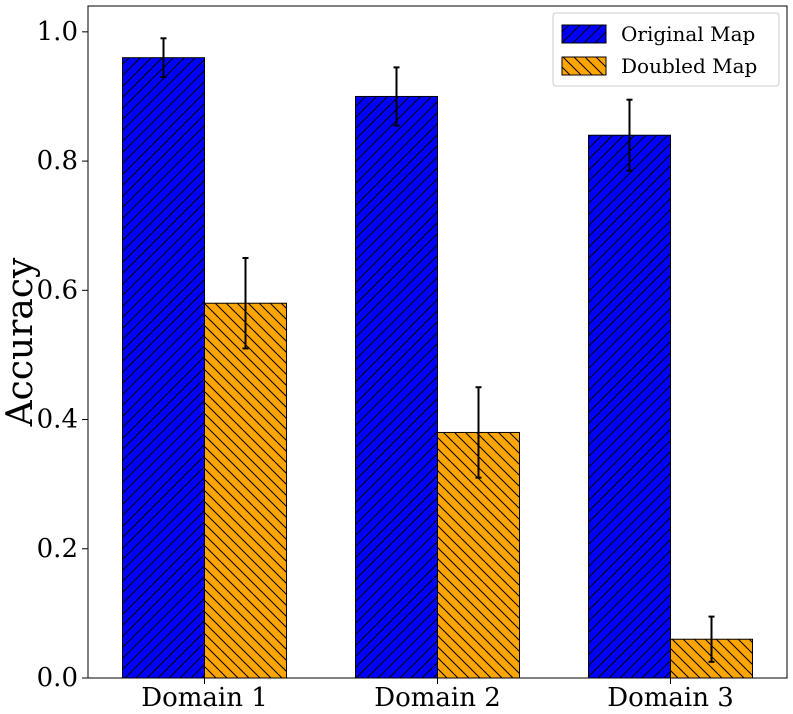 The width and height of the screenshot is (793, 714). I want to click on x-tick-label: Domain 2, so click(437, 698).